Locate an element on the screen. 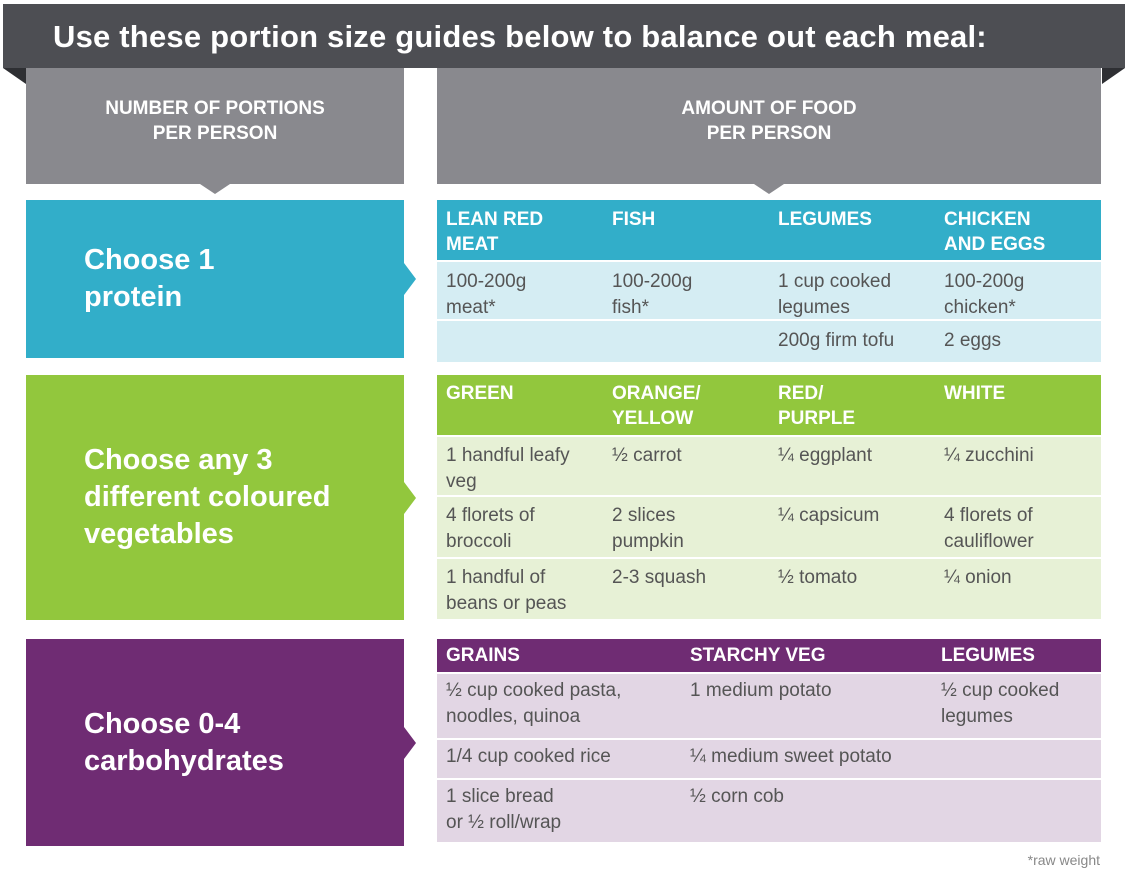 The width and height of the screenshot is (1130, 875). table-cell-line: fish* is located at coordinates (630, 307).